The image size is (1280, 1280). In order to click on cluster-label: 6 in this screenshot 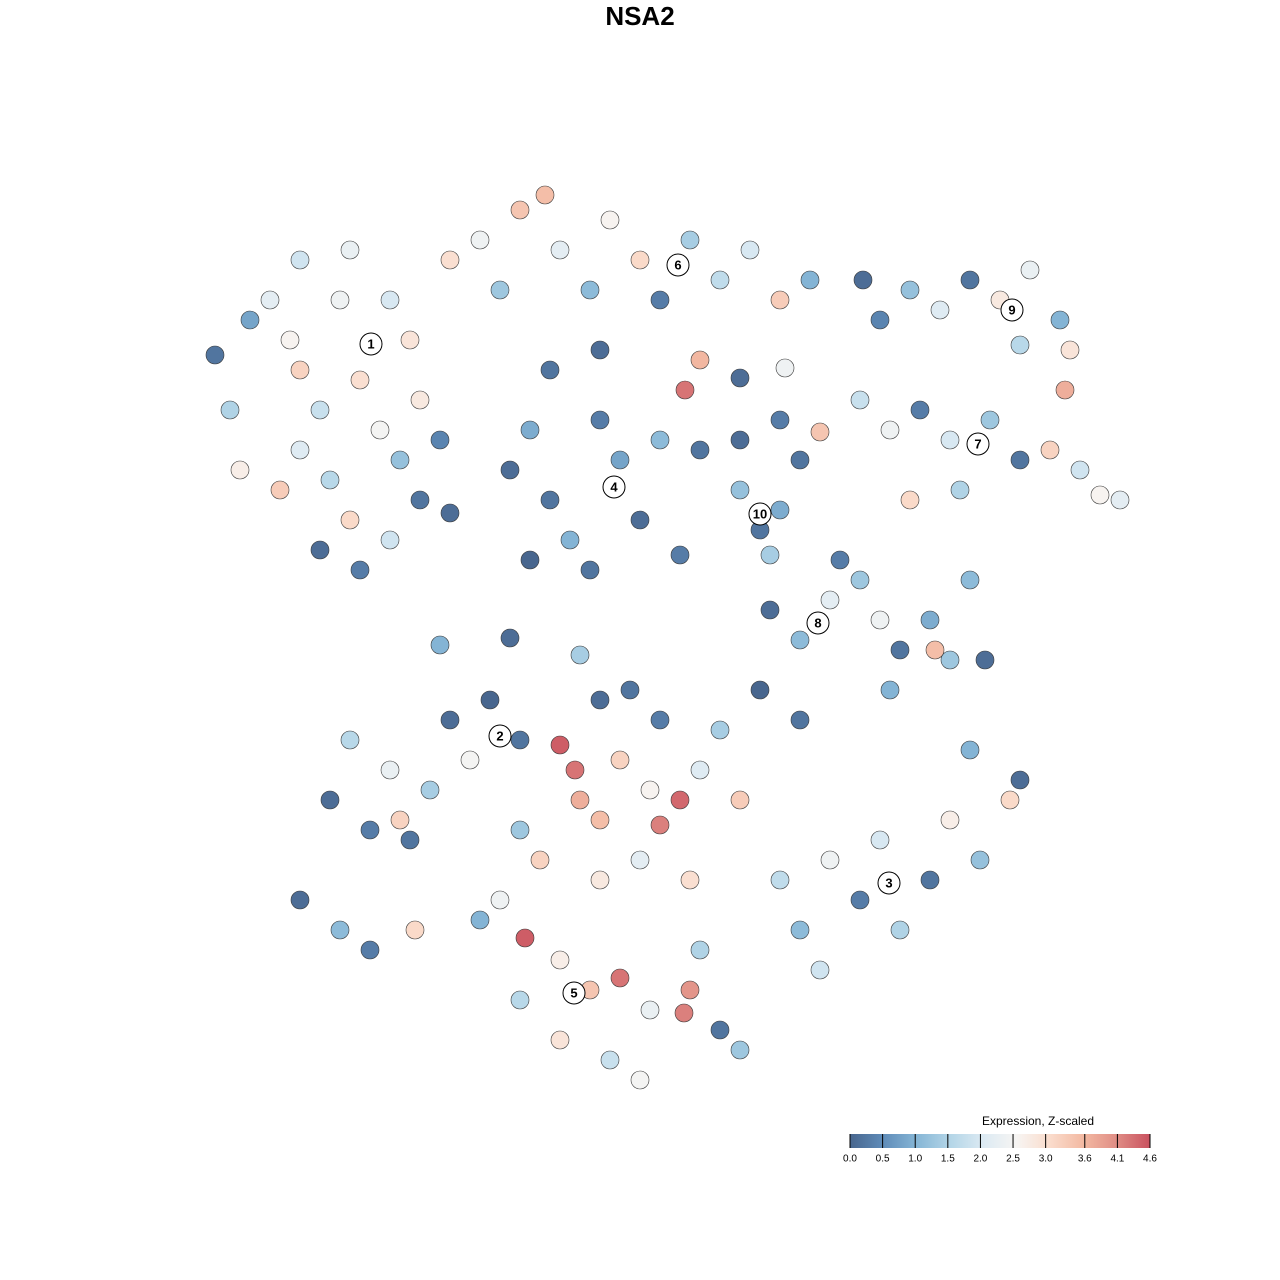, I will do `click(677, 264)`.